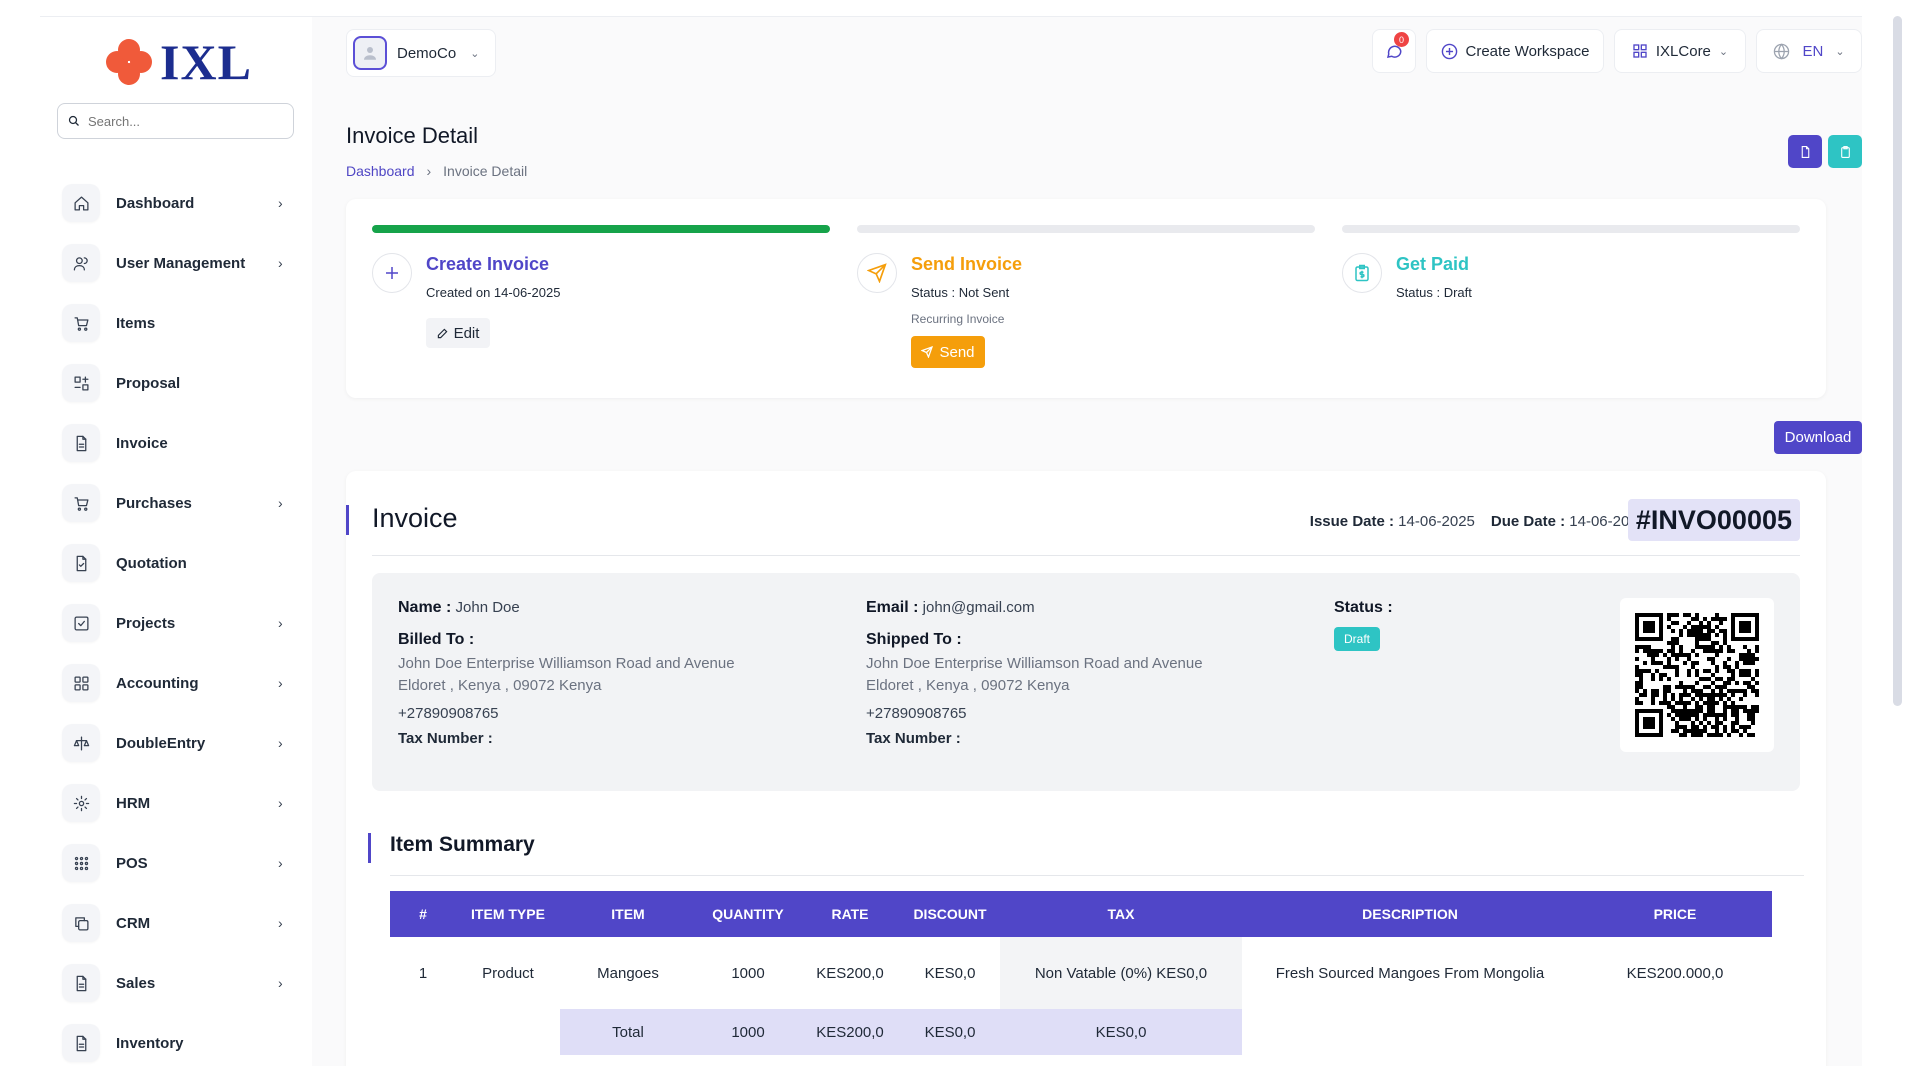 This screenshot has height=1080, width=1920. Describe the element at coordinates (927, 352) in the screenshot. I see `send-icon` at that location.